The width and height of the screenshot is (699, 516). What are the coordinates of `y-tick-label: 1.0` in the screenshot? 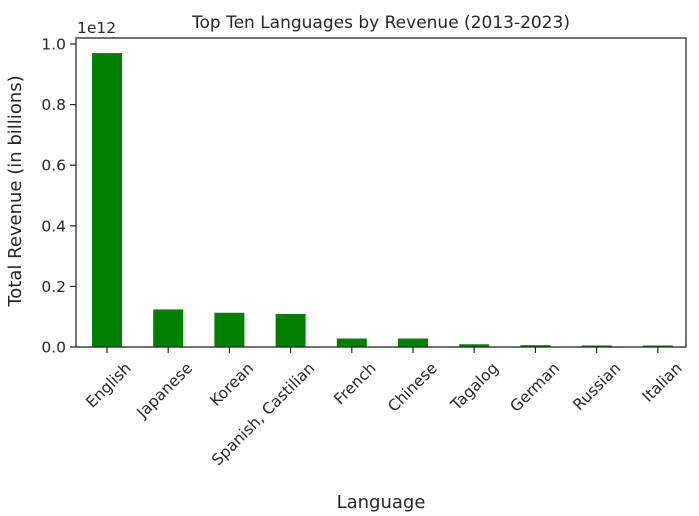 It's located at (53, 45).